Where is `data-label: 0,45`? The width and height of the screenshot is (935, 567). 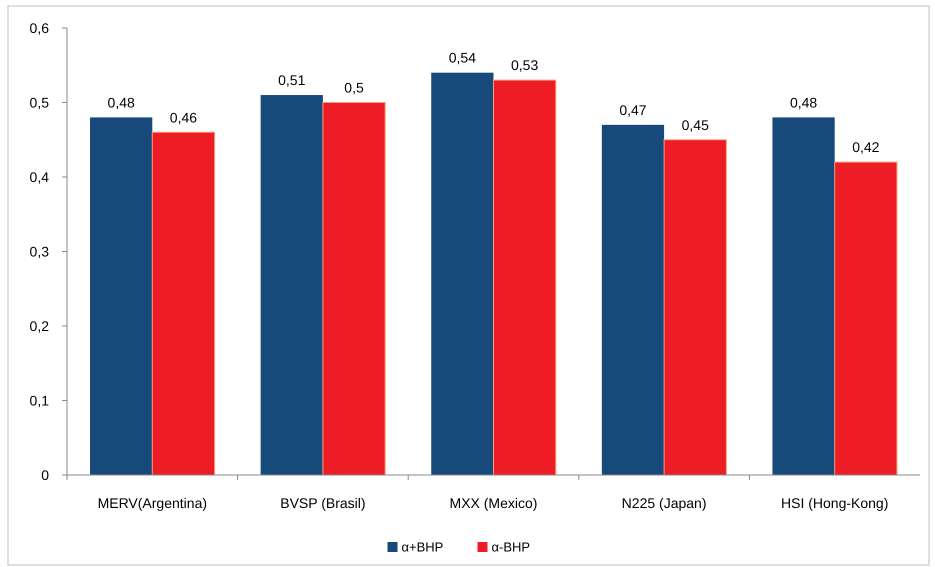
data-label: 0,45 is located at coordinates (696, 124).